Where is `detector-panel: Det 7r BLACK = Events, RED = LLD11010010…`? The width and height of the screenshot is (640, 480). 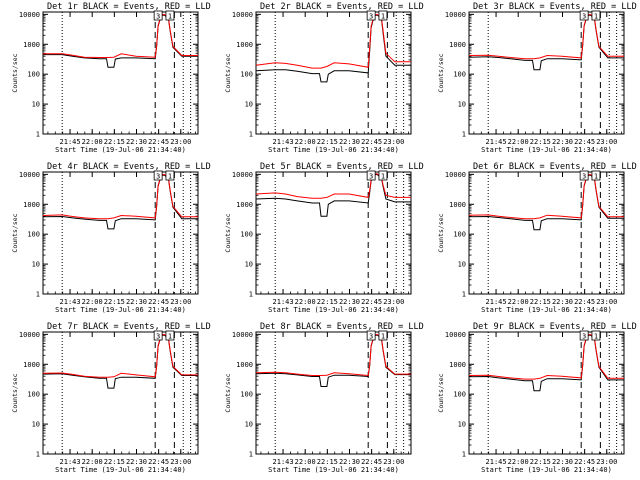
detector-panel: Det 7r BLACK = Events, RED = LLD11010010… is located at coordinates (111, 398).